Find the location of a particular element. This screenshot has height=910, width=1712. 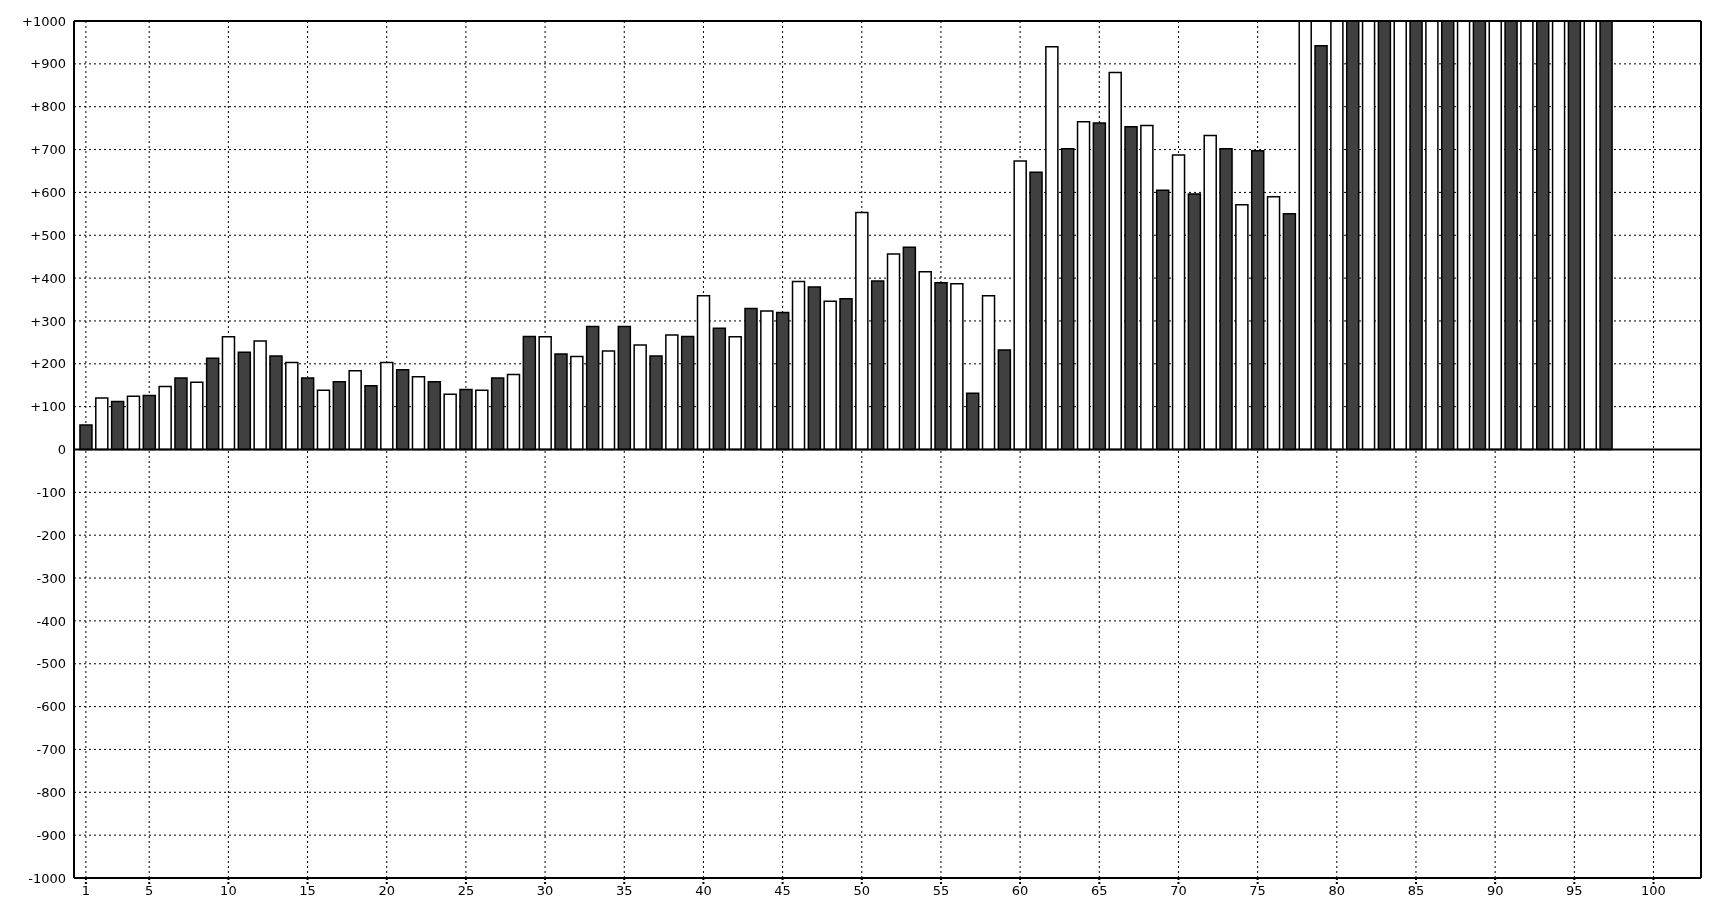

x-tick-label: 65 is located at coordinates (1099, 891).